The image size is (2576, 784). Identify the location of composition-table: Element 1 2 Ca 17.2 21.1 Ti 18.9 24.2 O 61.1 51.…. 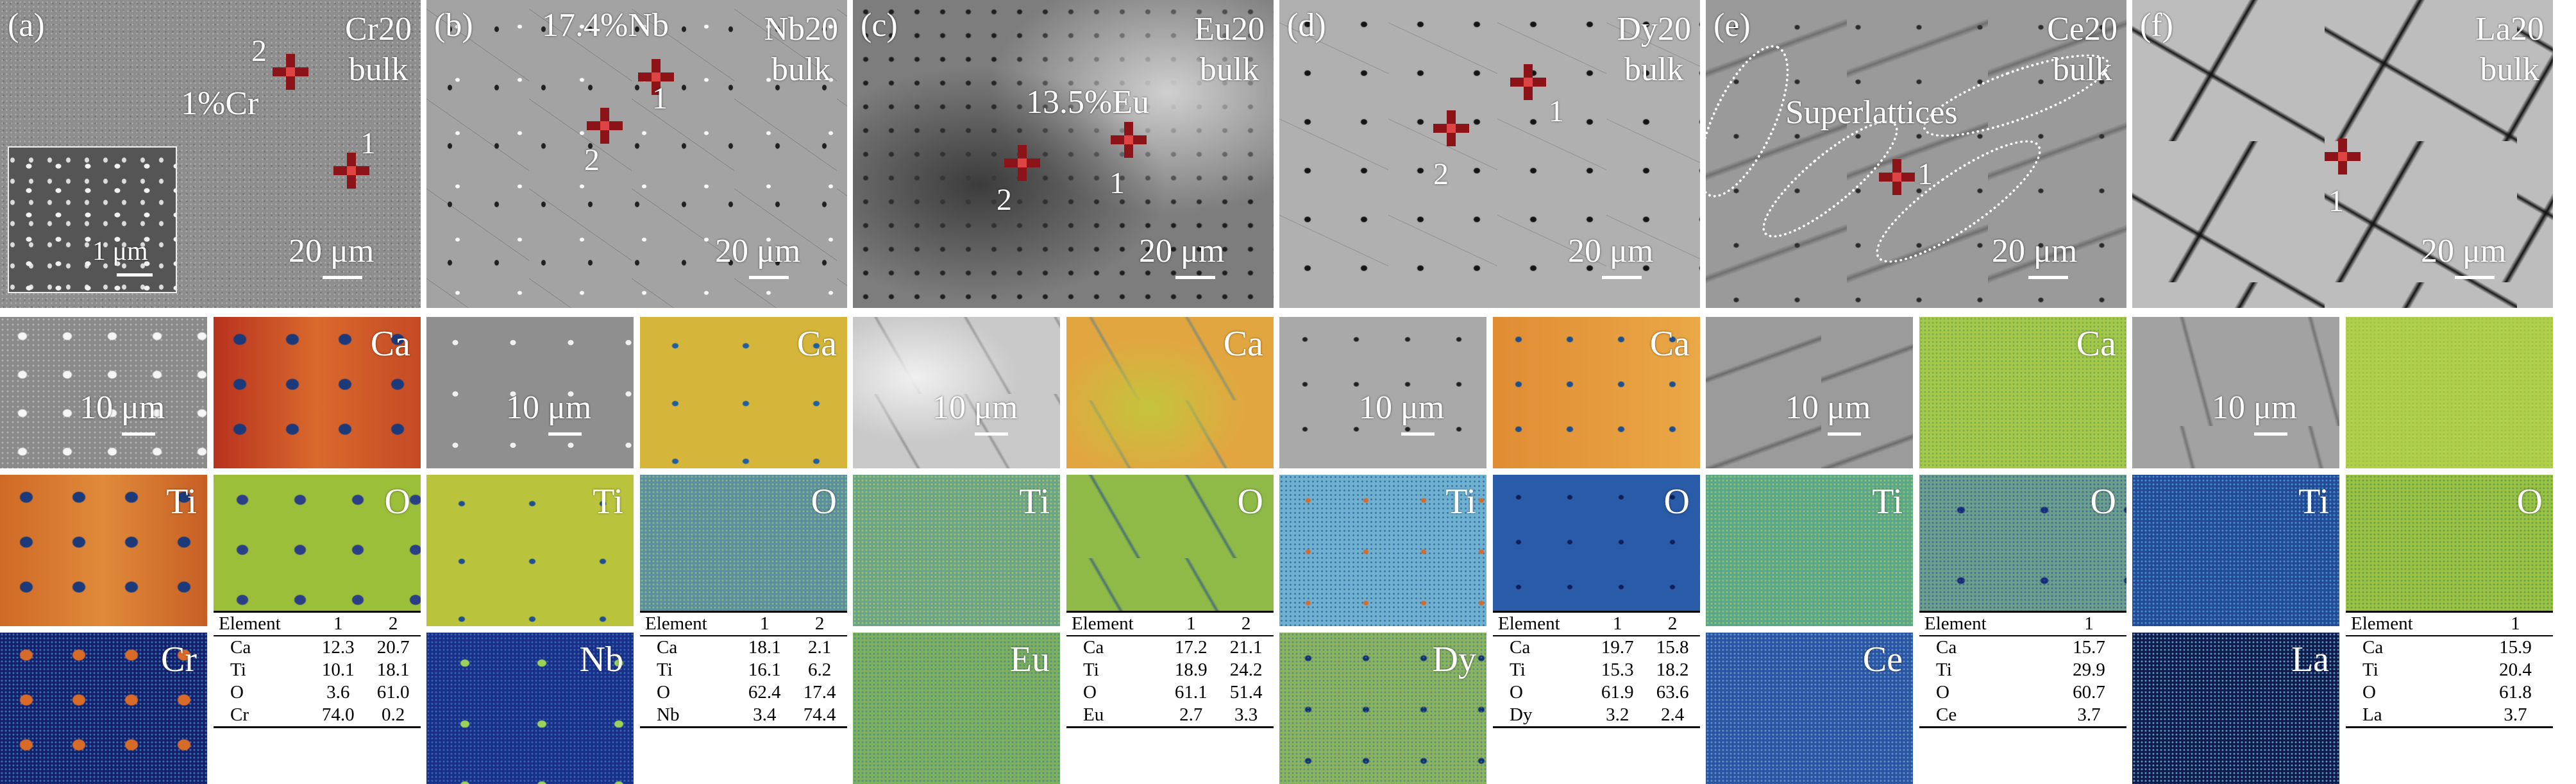
(1170, 669).